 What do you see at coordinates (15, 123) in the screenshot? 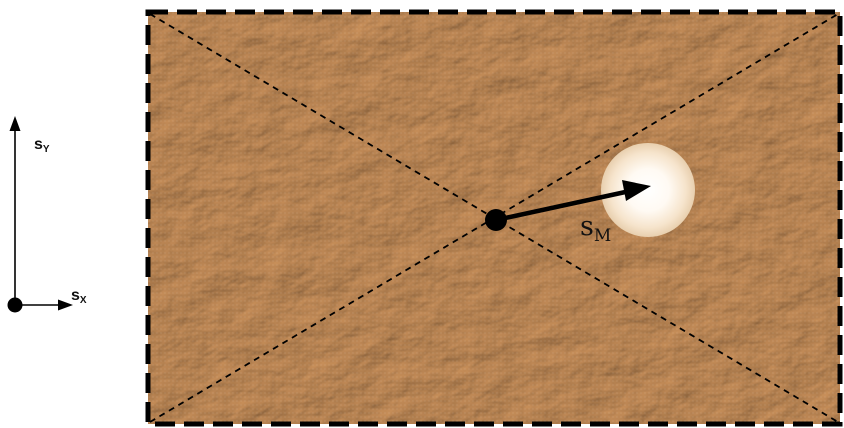
I see `y-axis-arrowhead-icon` at bounding box center [15, 123].